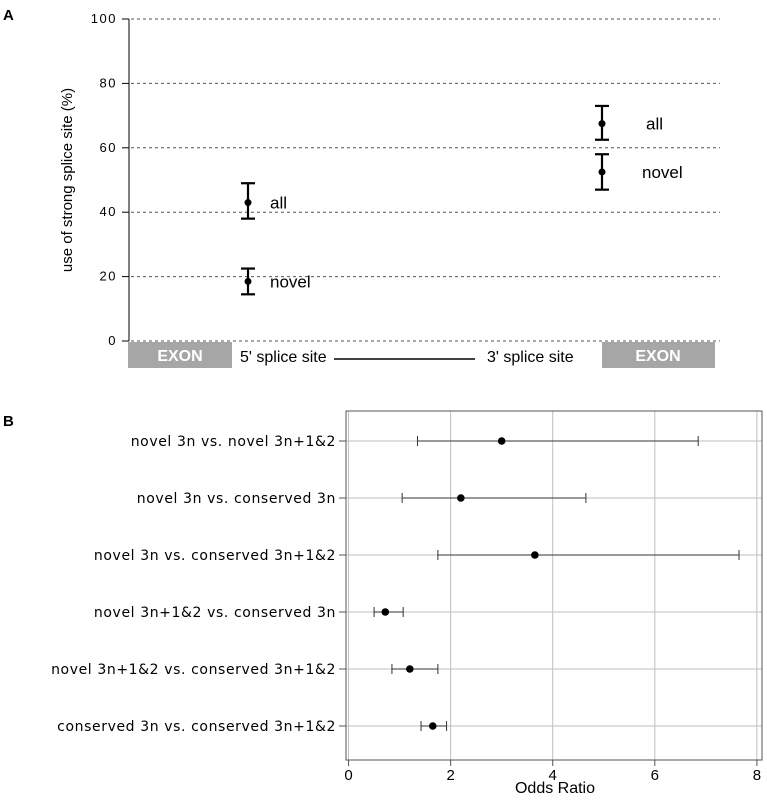  I want to click on category-label: novel 3n+1&2 vs. conserved 3n+1&2, so click(193, 670).